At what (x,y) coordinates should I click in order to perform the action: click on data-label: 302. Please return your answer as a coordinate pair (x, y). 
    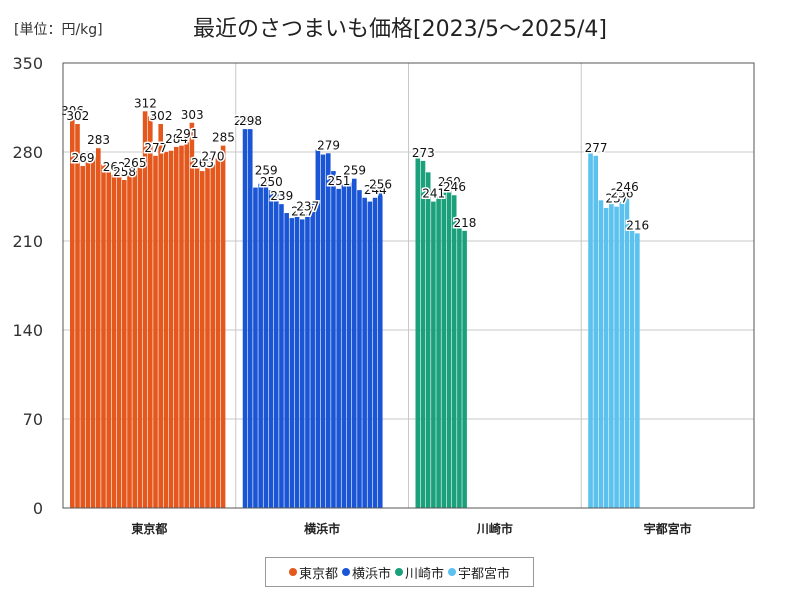
    Looking at the image, I should click on (77, 116).